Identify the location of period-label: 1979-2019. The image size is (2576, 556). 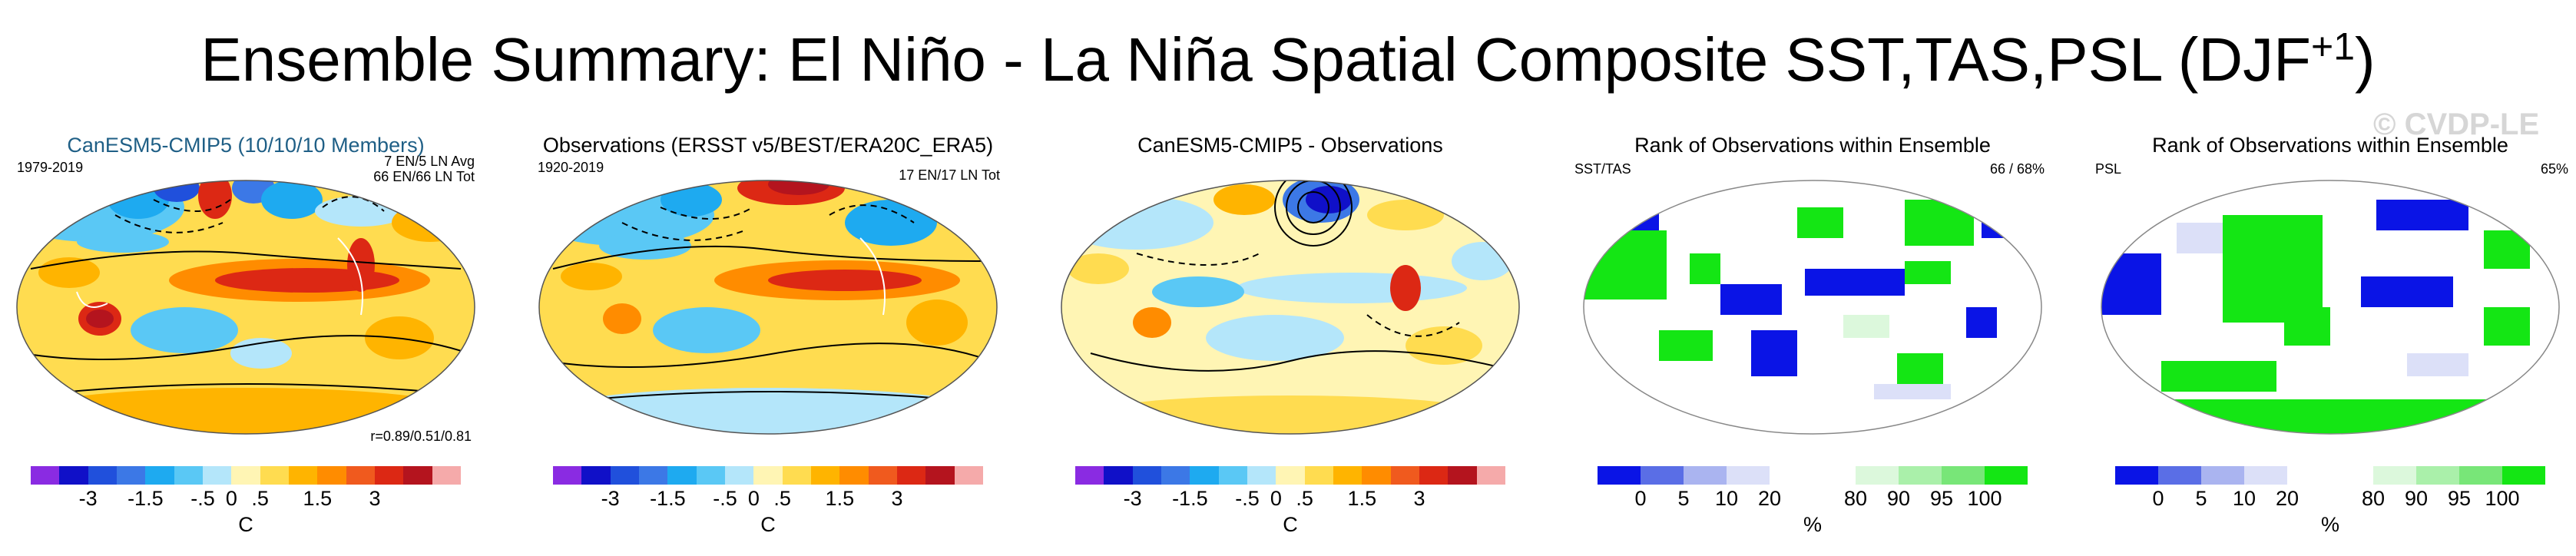
(50, 167).